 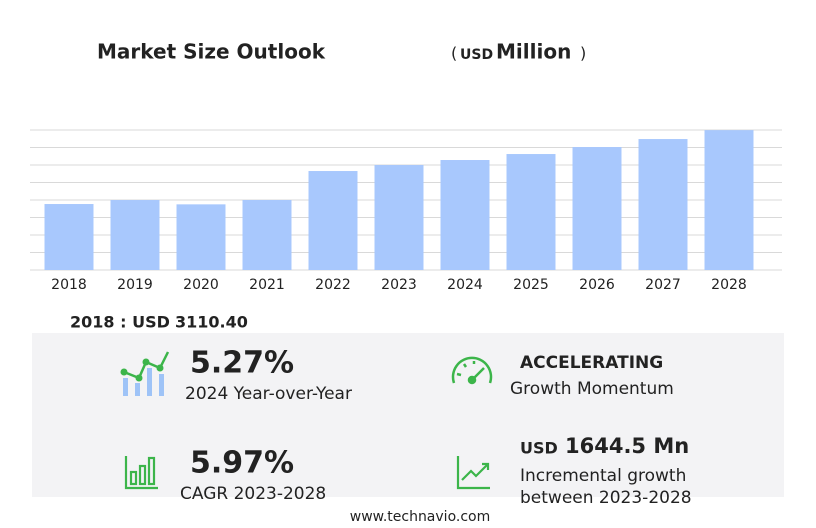 What do you see at coordinates (583, 53) in the screenshot?
I see `unit-paren: )` at bounding box center [583, 53].